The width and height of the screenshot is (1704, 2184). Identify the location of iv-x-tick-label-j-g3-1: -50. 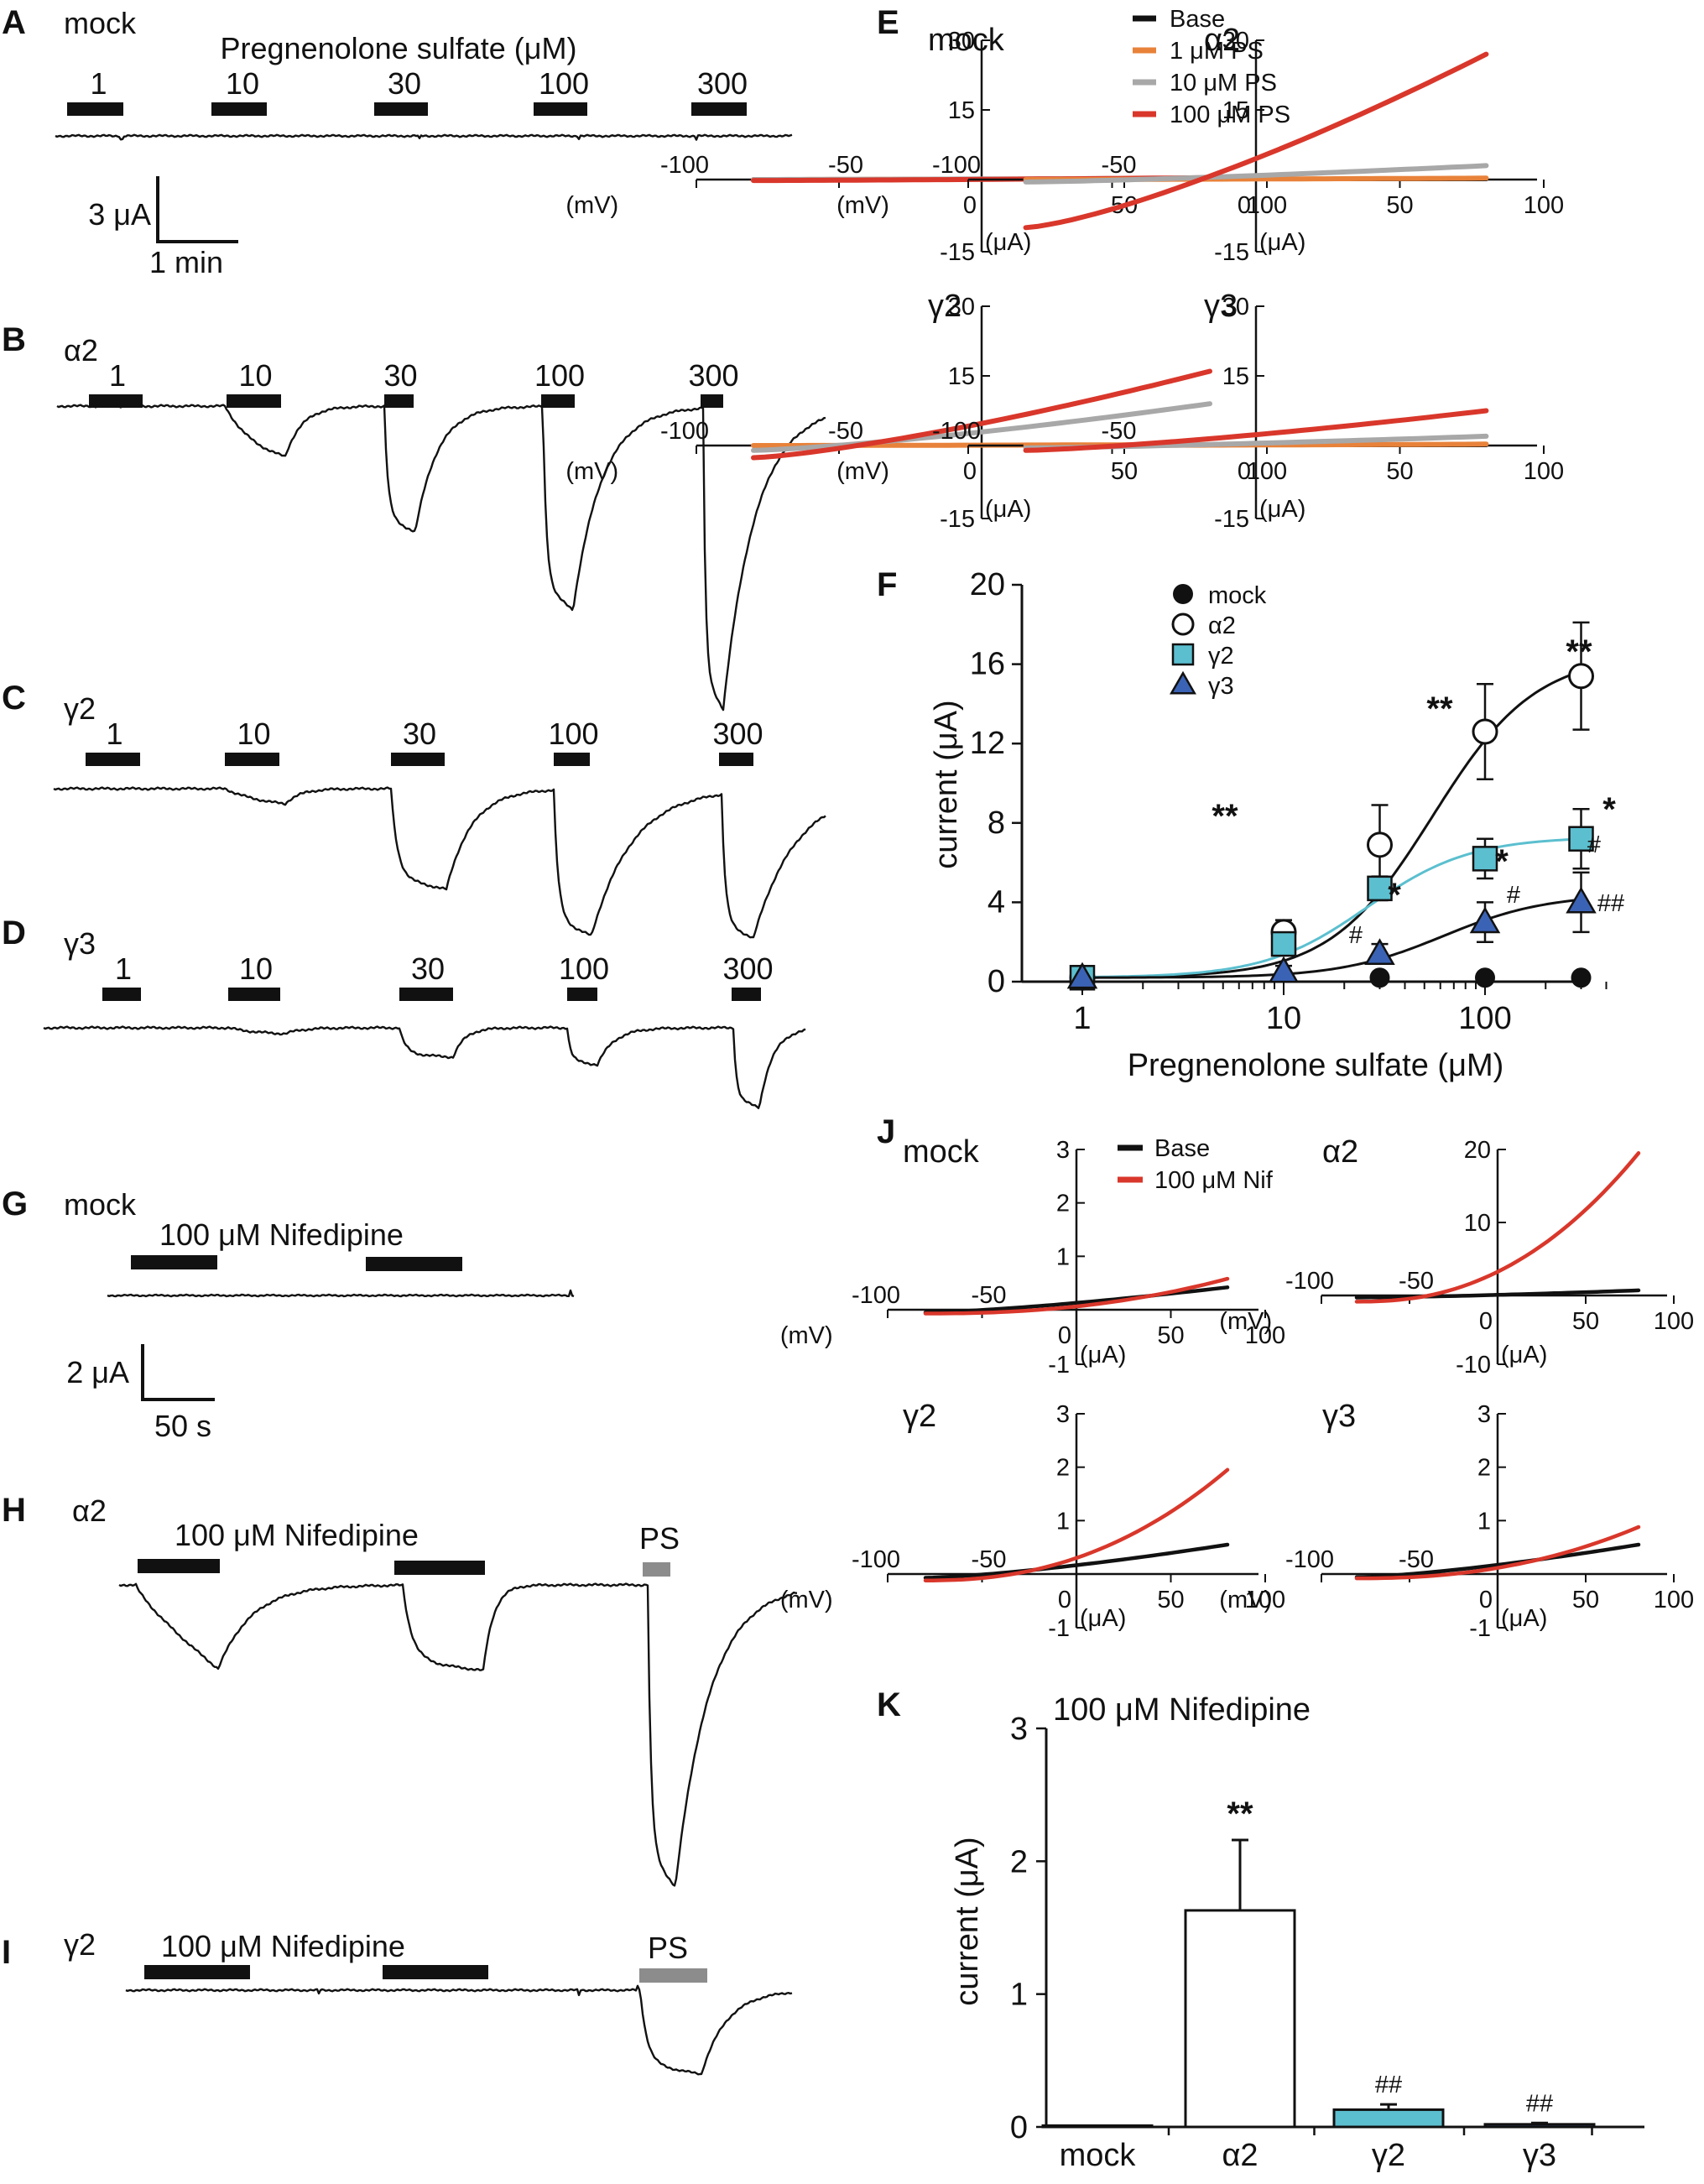
(1416, 1559).